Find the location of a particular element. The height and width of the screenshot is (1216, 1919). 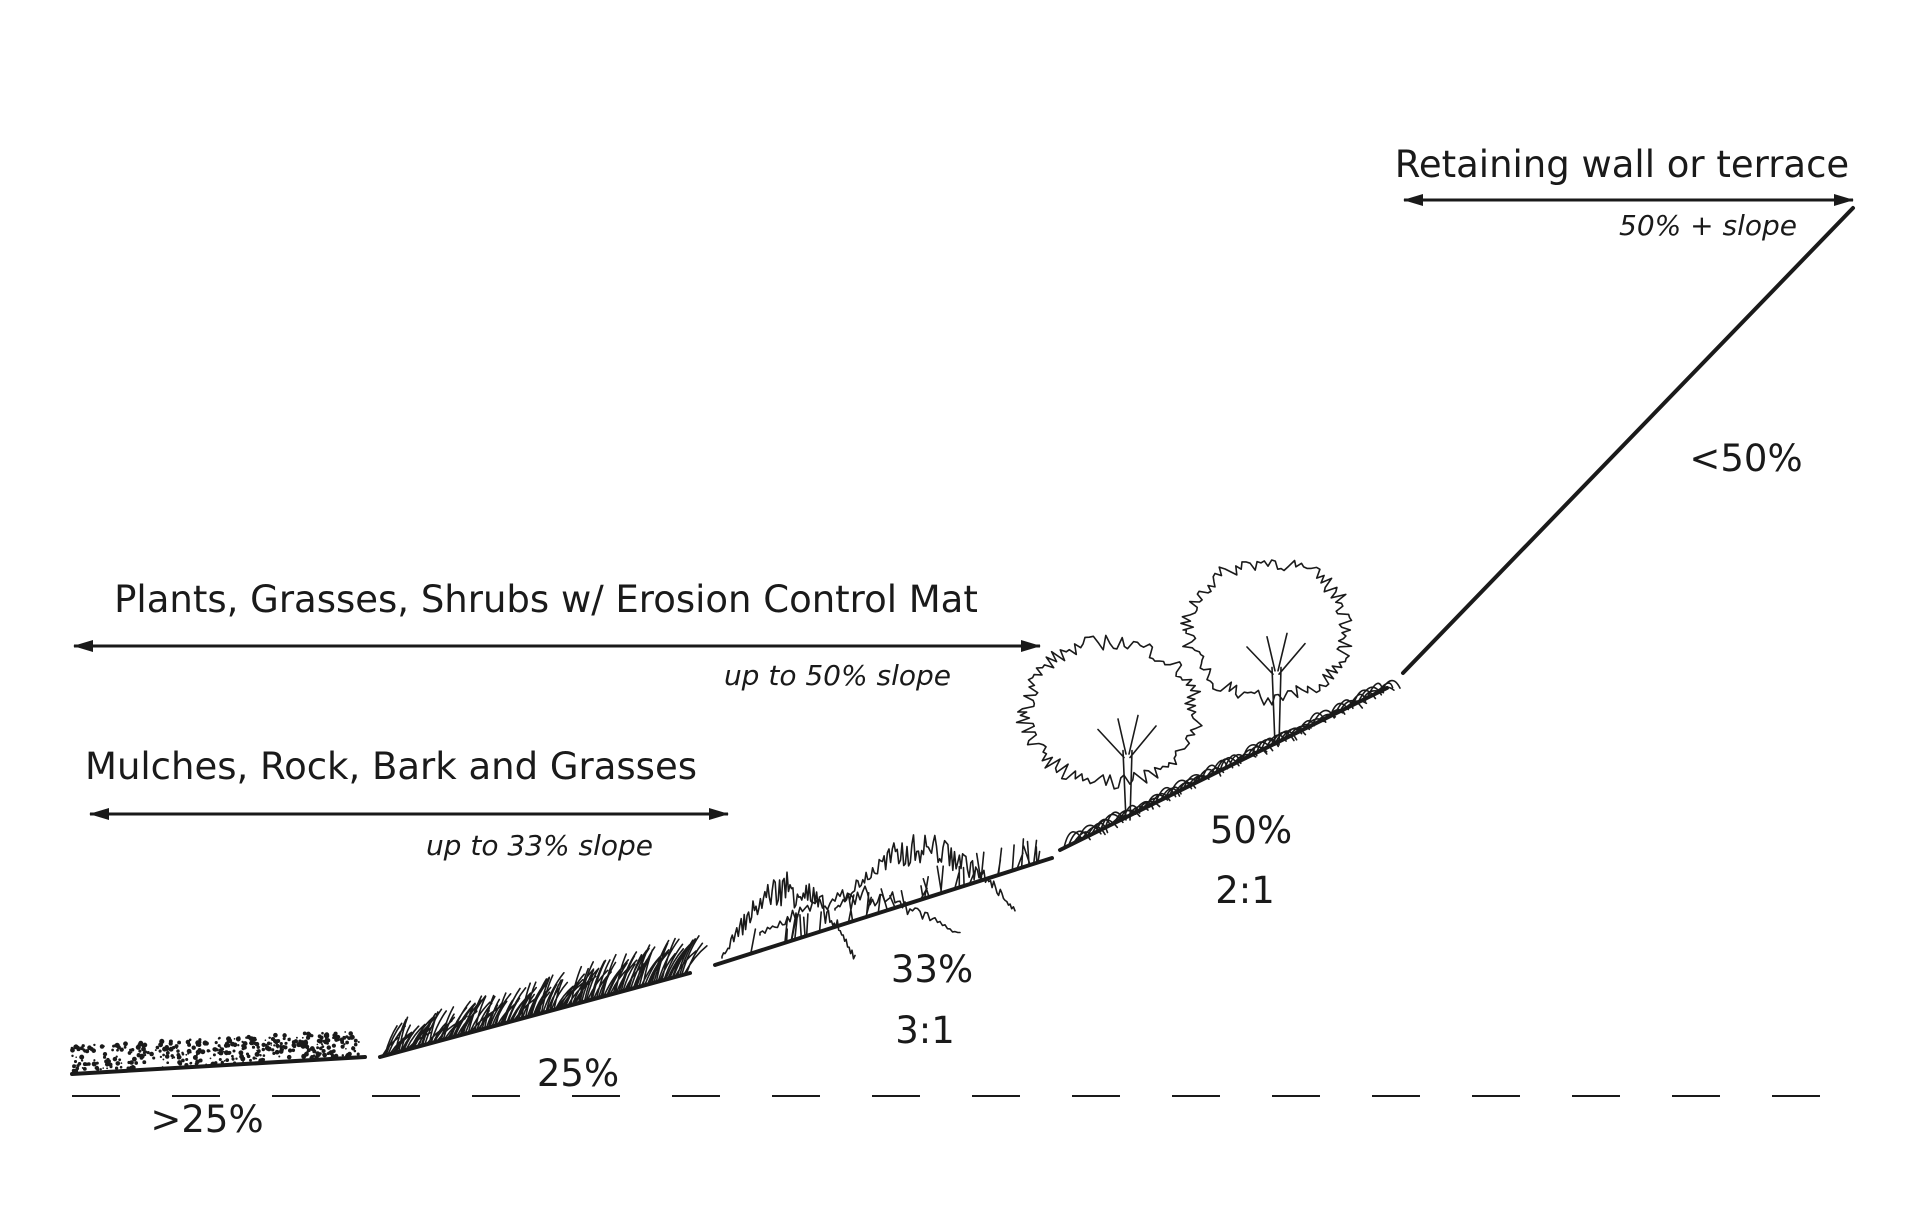

shrub-icon is located at coordinates (881, 897).